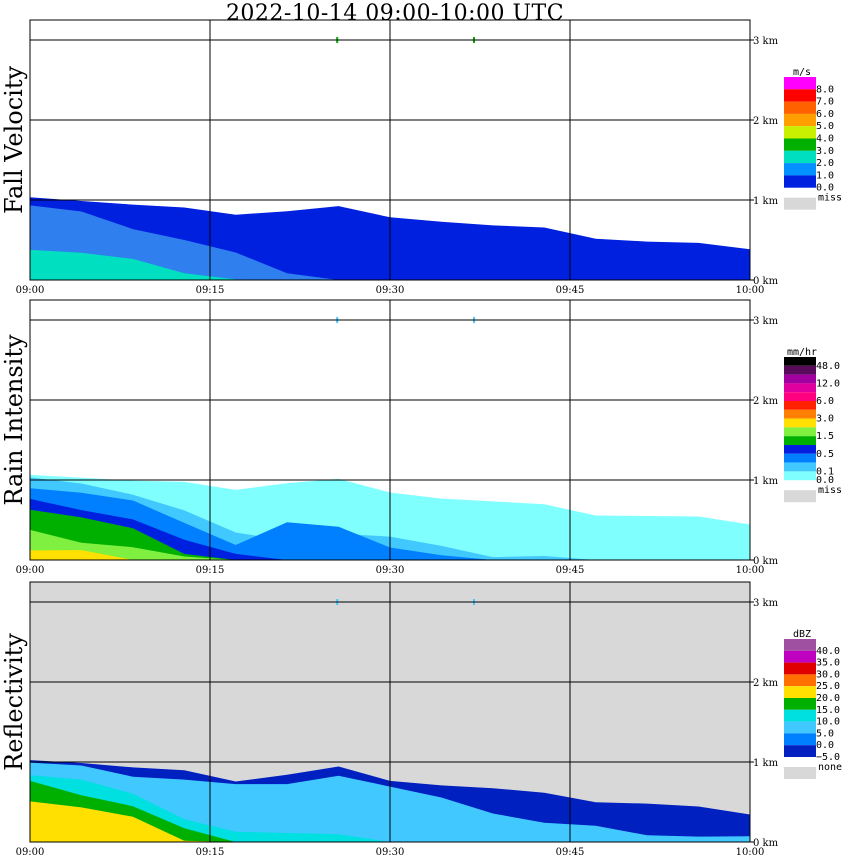 The width and height of the screenshot is (850, 868). Describe the element at coordinates (802, 72) in the screenshot. I see `legend-unit: m/s` at that location.